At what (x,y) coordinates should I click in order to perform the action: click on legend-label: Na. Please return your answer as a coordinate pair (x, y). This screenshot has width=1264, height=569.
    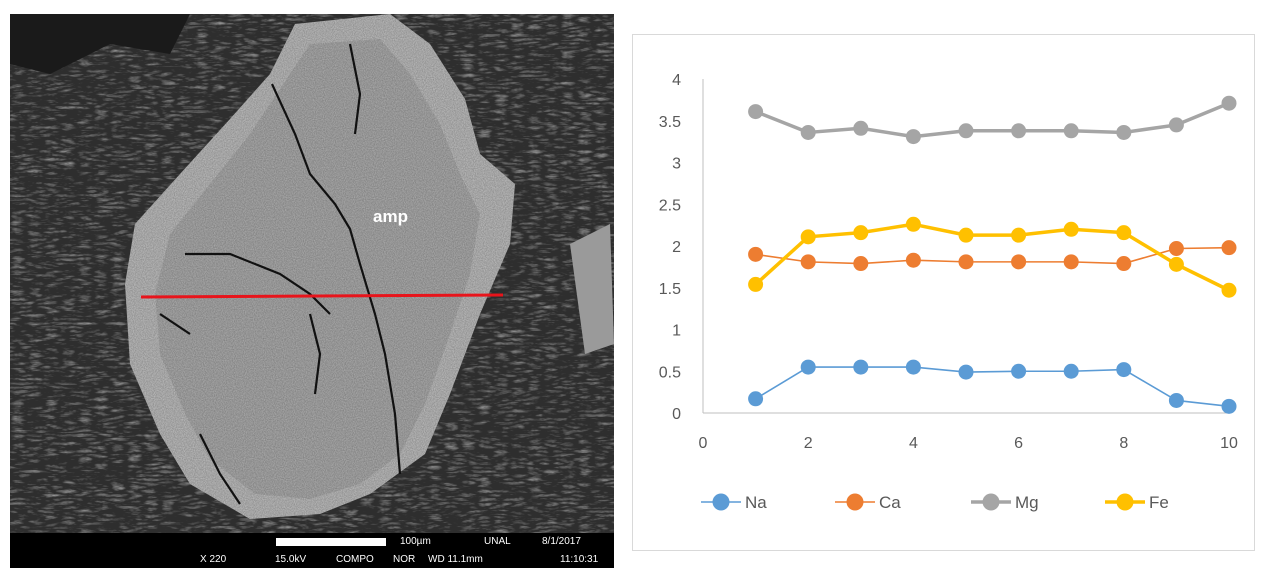
    Looking at the image, I should click on (756, 502).